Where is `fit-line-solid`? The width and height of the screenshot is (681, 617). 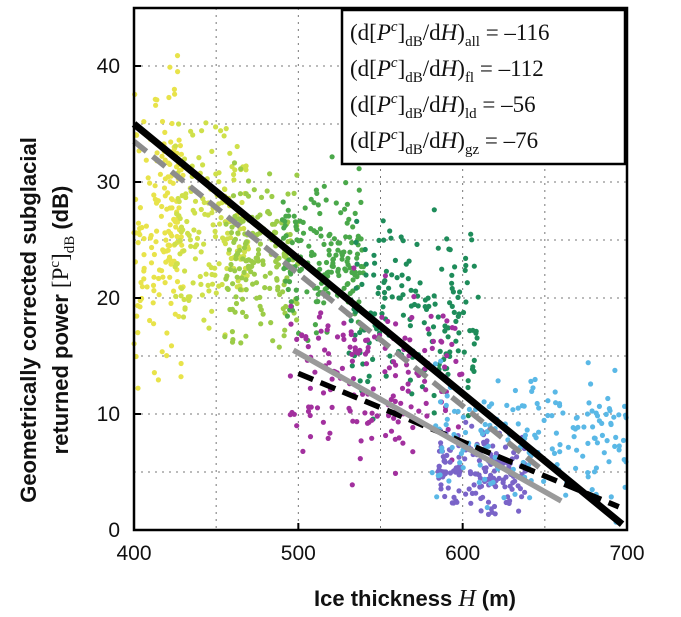
fit-line-solid is located at coordinates (427, 425).